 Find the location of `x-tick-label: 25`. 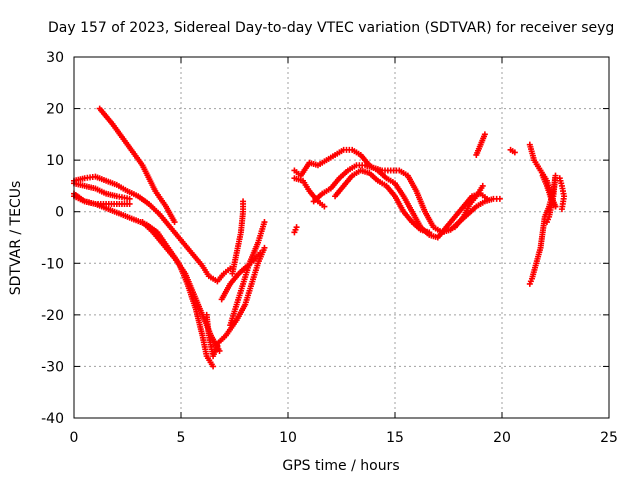

x-tick-label: 25 is located at coordinates (609, 438).